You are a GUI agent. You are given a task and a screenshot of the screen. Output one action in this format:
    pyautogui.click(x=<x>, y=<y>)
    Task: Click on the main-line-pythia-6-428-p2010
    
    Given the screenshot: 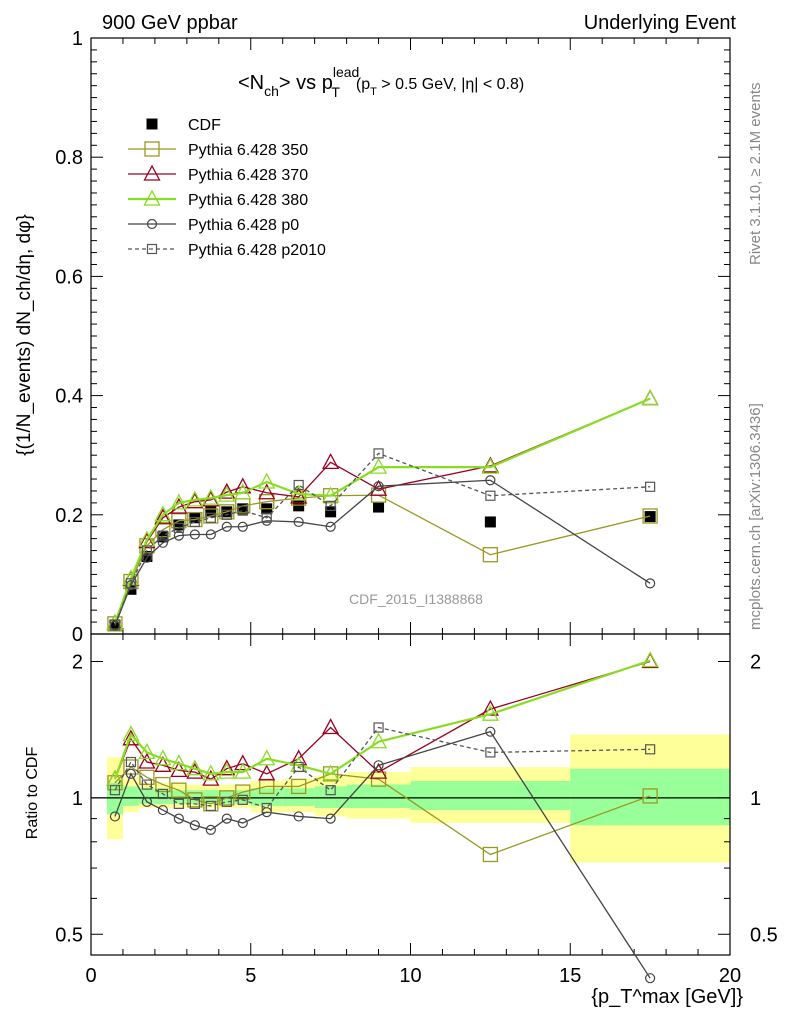 What is the action you would take?
    pyautogui.click(x=382, y=538)
    